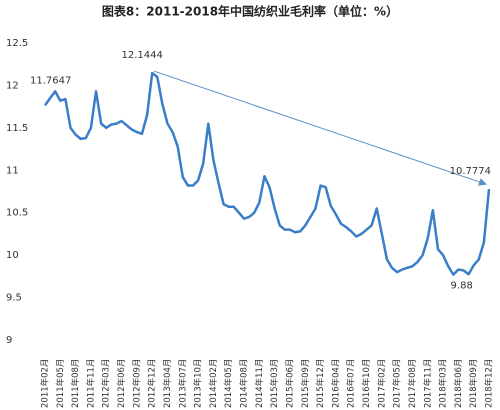  What do you see at coordinates (427, 383) in the screenshot?
I see `x-tick-label: 2017年11月` at bounding box center [427, 383].